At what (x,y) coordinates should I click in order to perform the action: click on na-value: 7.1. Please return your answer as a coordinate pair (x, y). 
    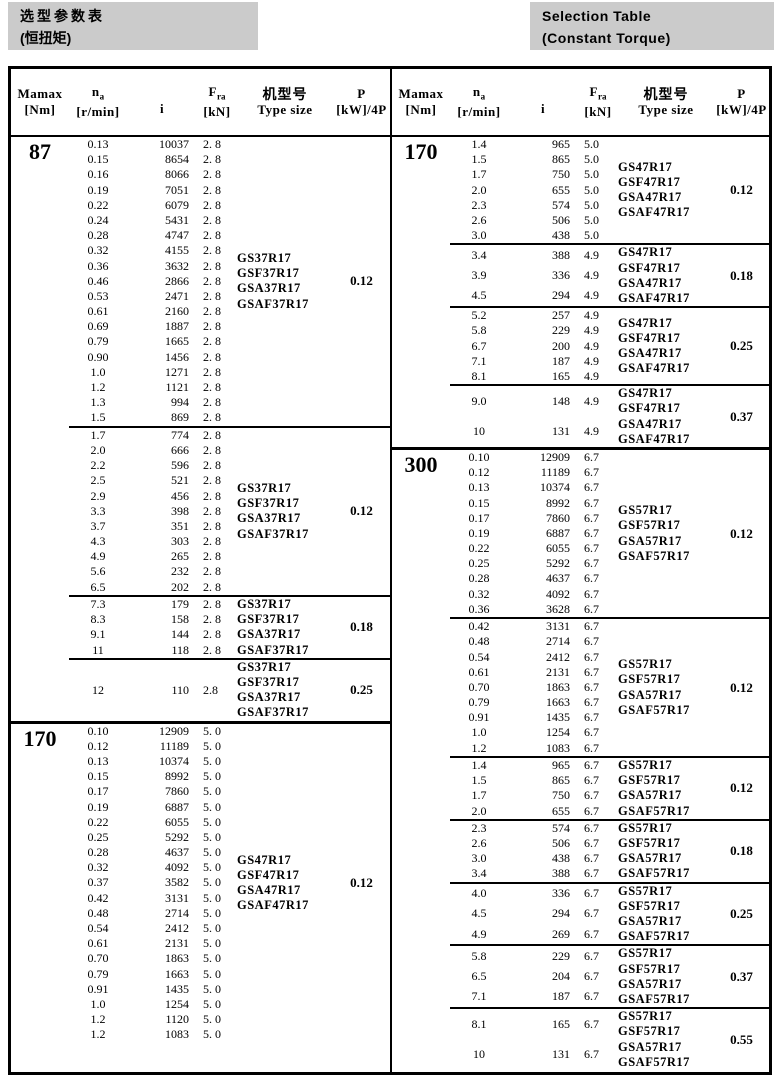
    Looking at the image, I should click on (479, 996).